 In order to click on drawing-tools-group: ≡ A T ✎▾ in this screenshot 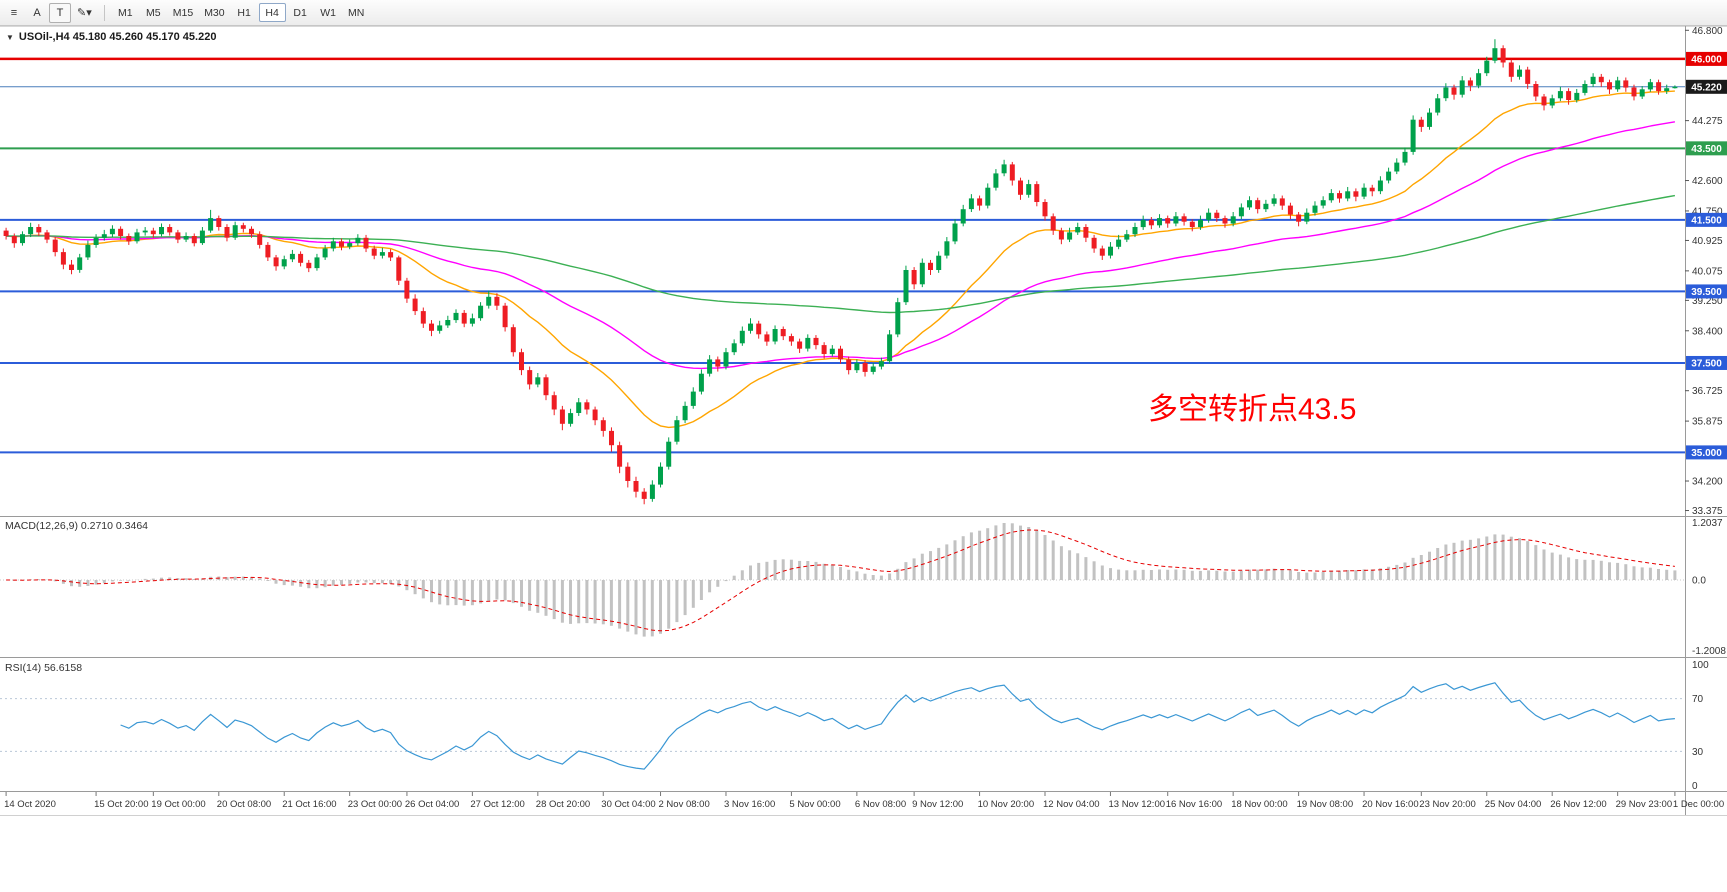, I will do `click(50, 12)`.